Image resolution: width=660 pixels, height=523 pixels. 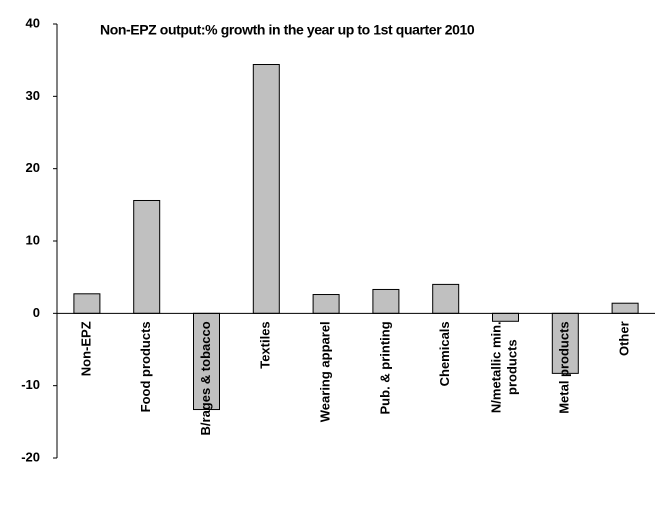 What do you see at coordinates (205, 378) in the screenshot?
I see `x-tick-label: B/rages & tobacco` at bounding box center [205, 378].